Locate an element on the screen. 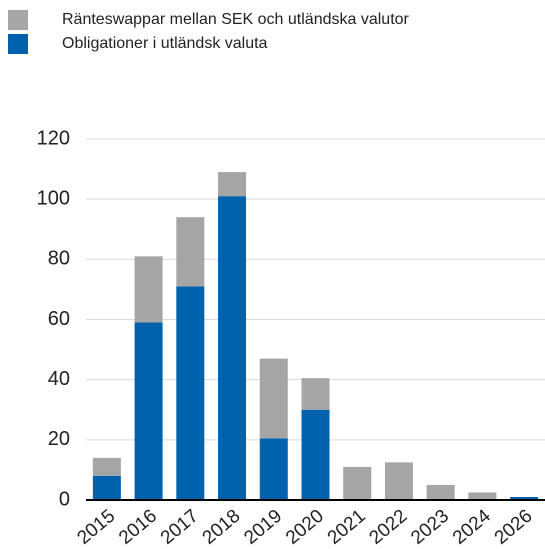 This screenshot has width=545, height=549. x-tick-label: 2018 is located at coordinates (222, 527).